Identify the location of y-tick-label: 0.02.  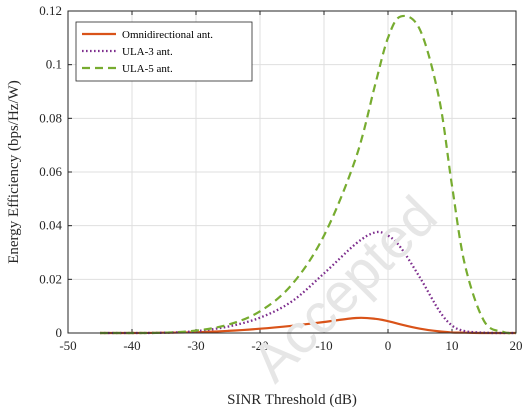
(50, 278).